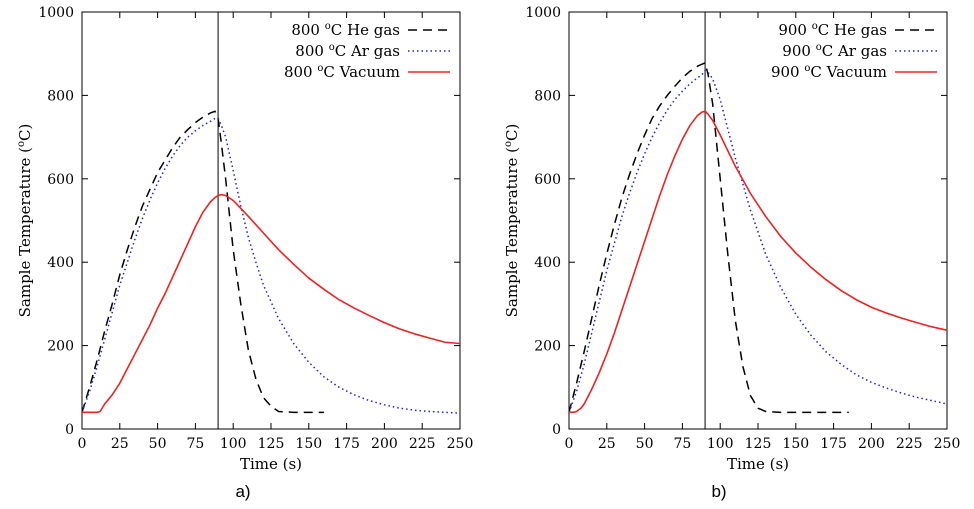  I want to click on legend-label-1: 900 oC He gas, so click(832, 30).